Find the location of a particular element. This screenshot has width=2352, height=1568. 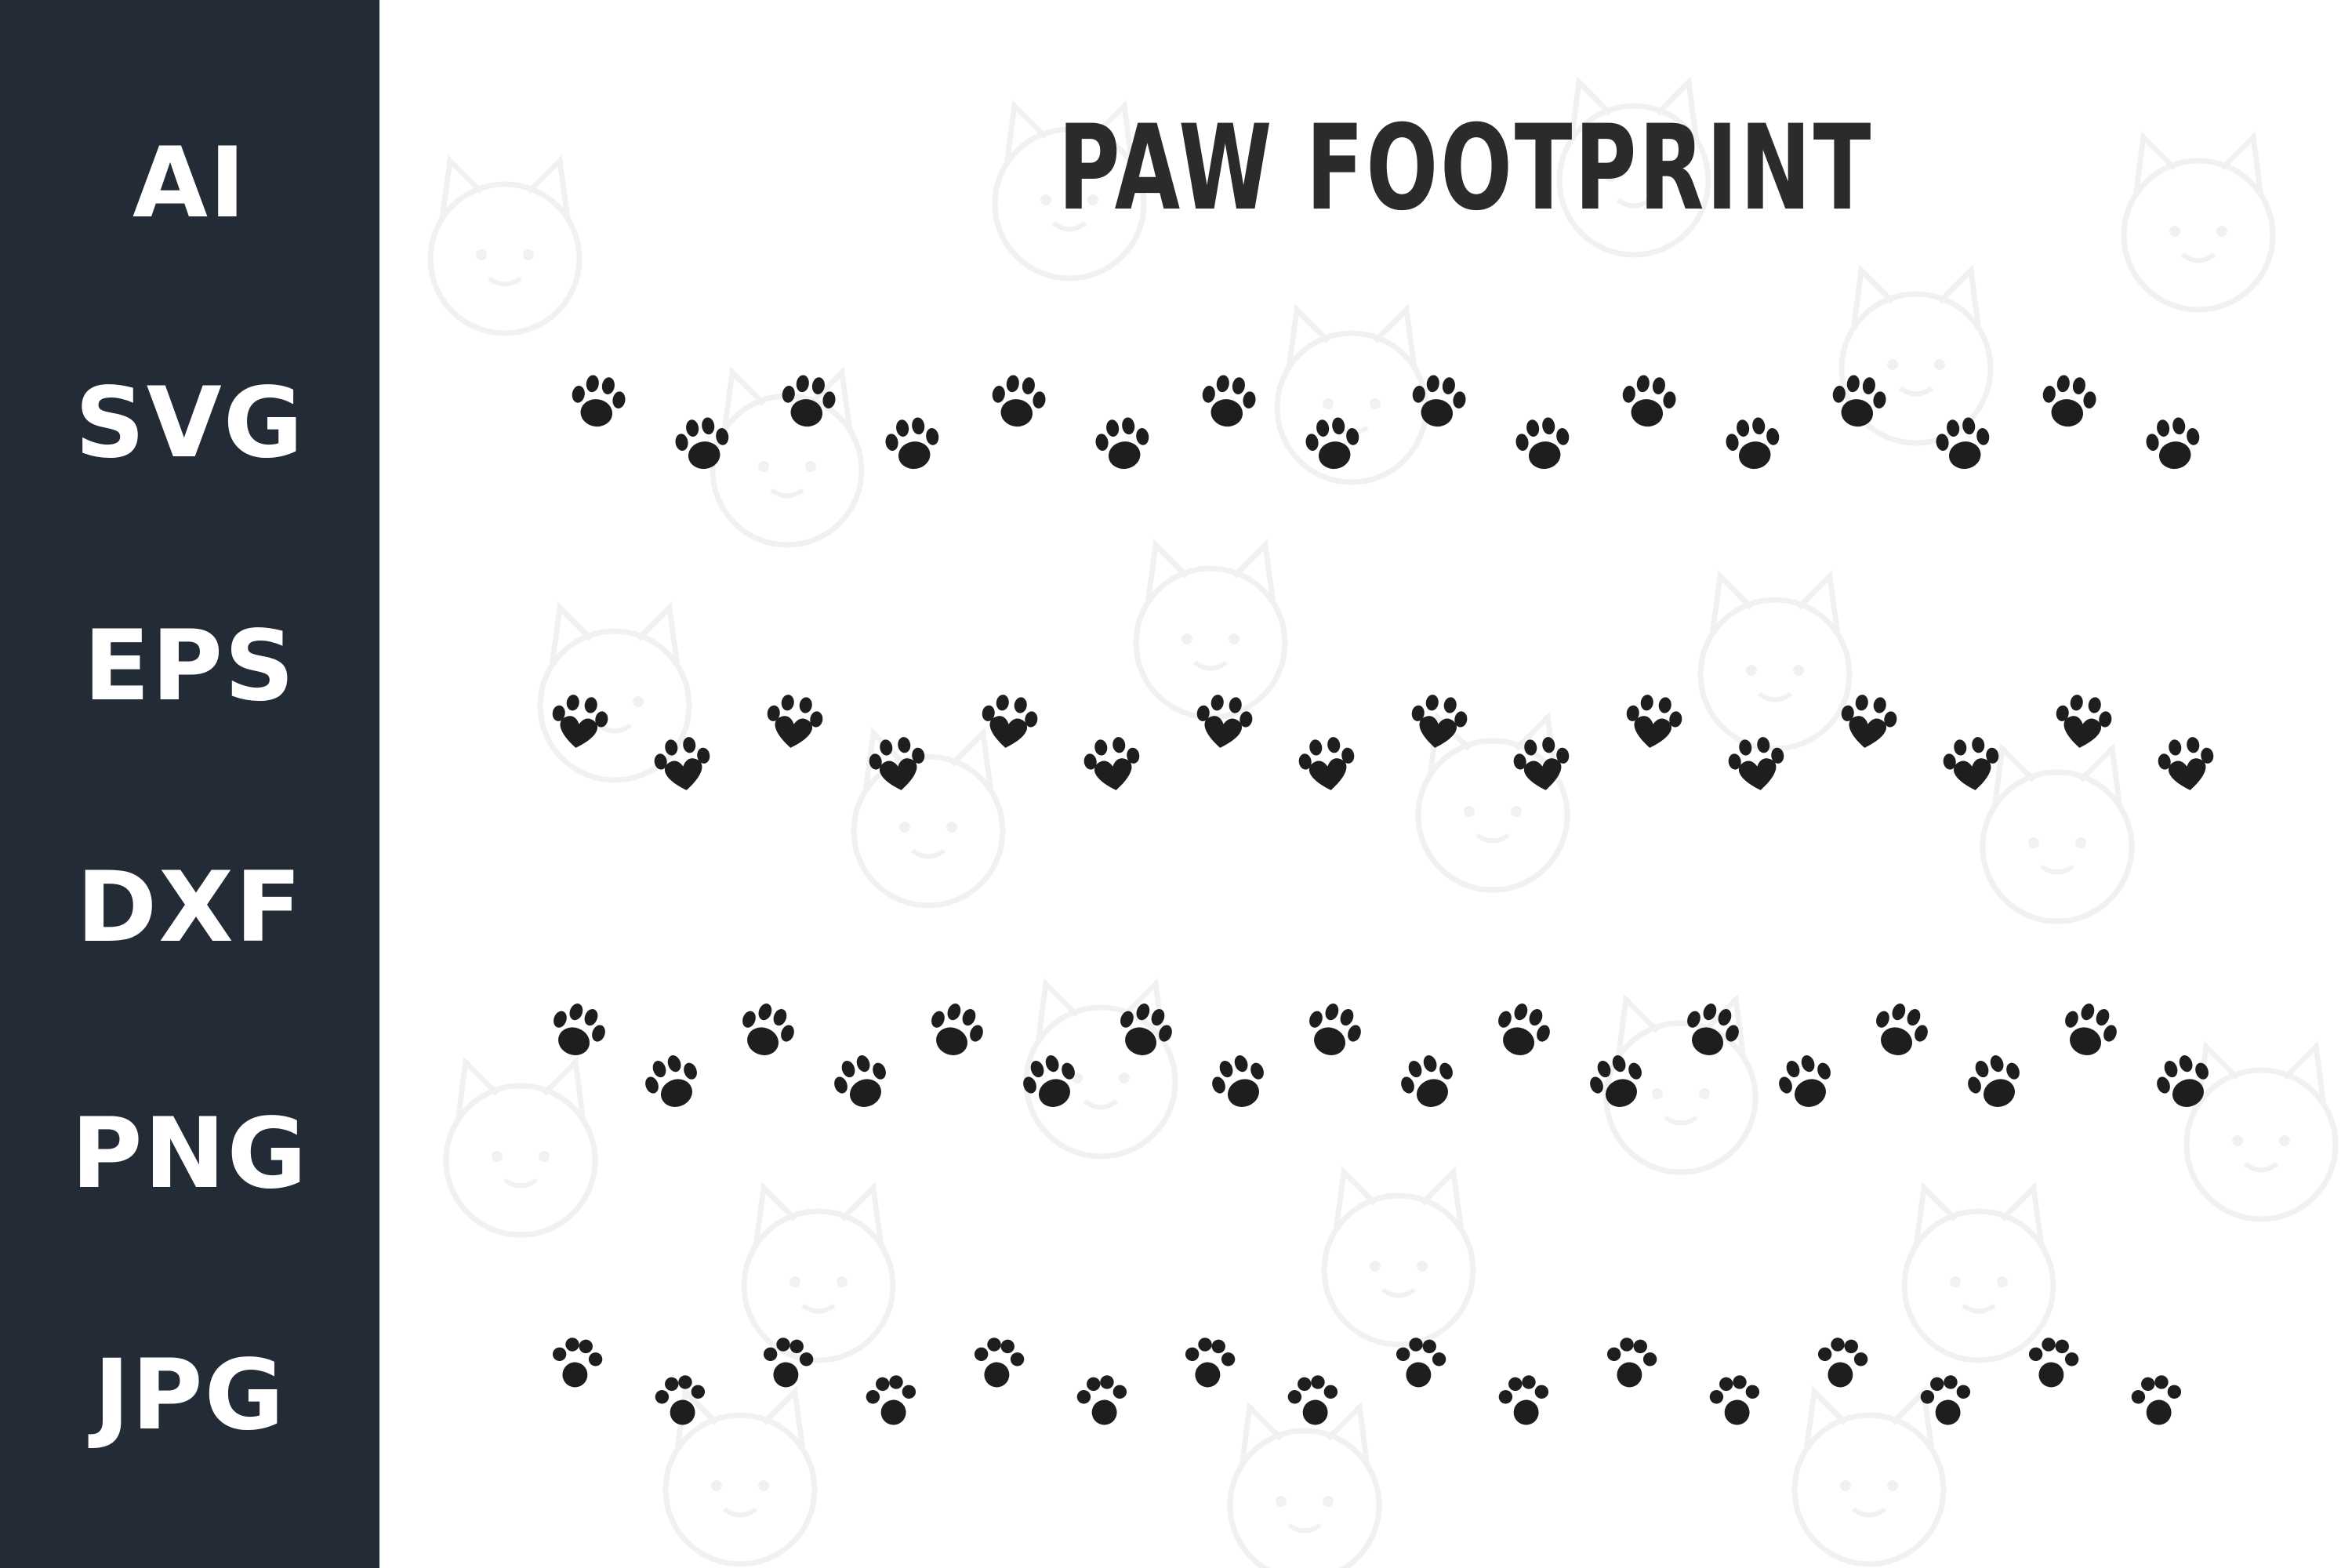

format-label-svg: SVG is located at coordinates (189, 424).